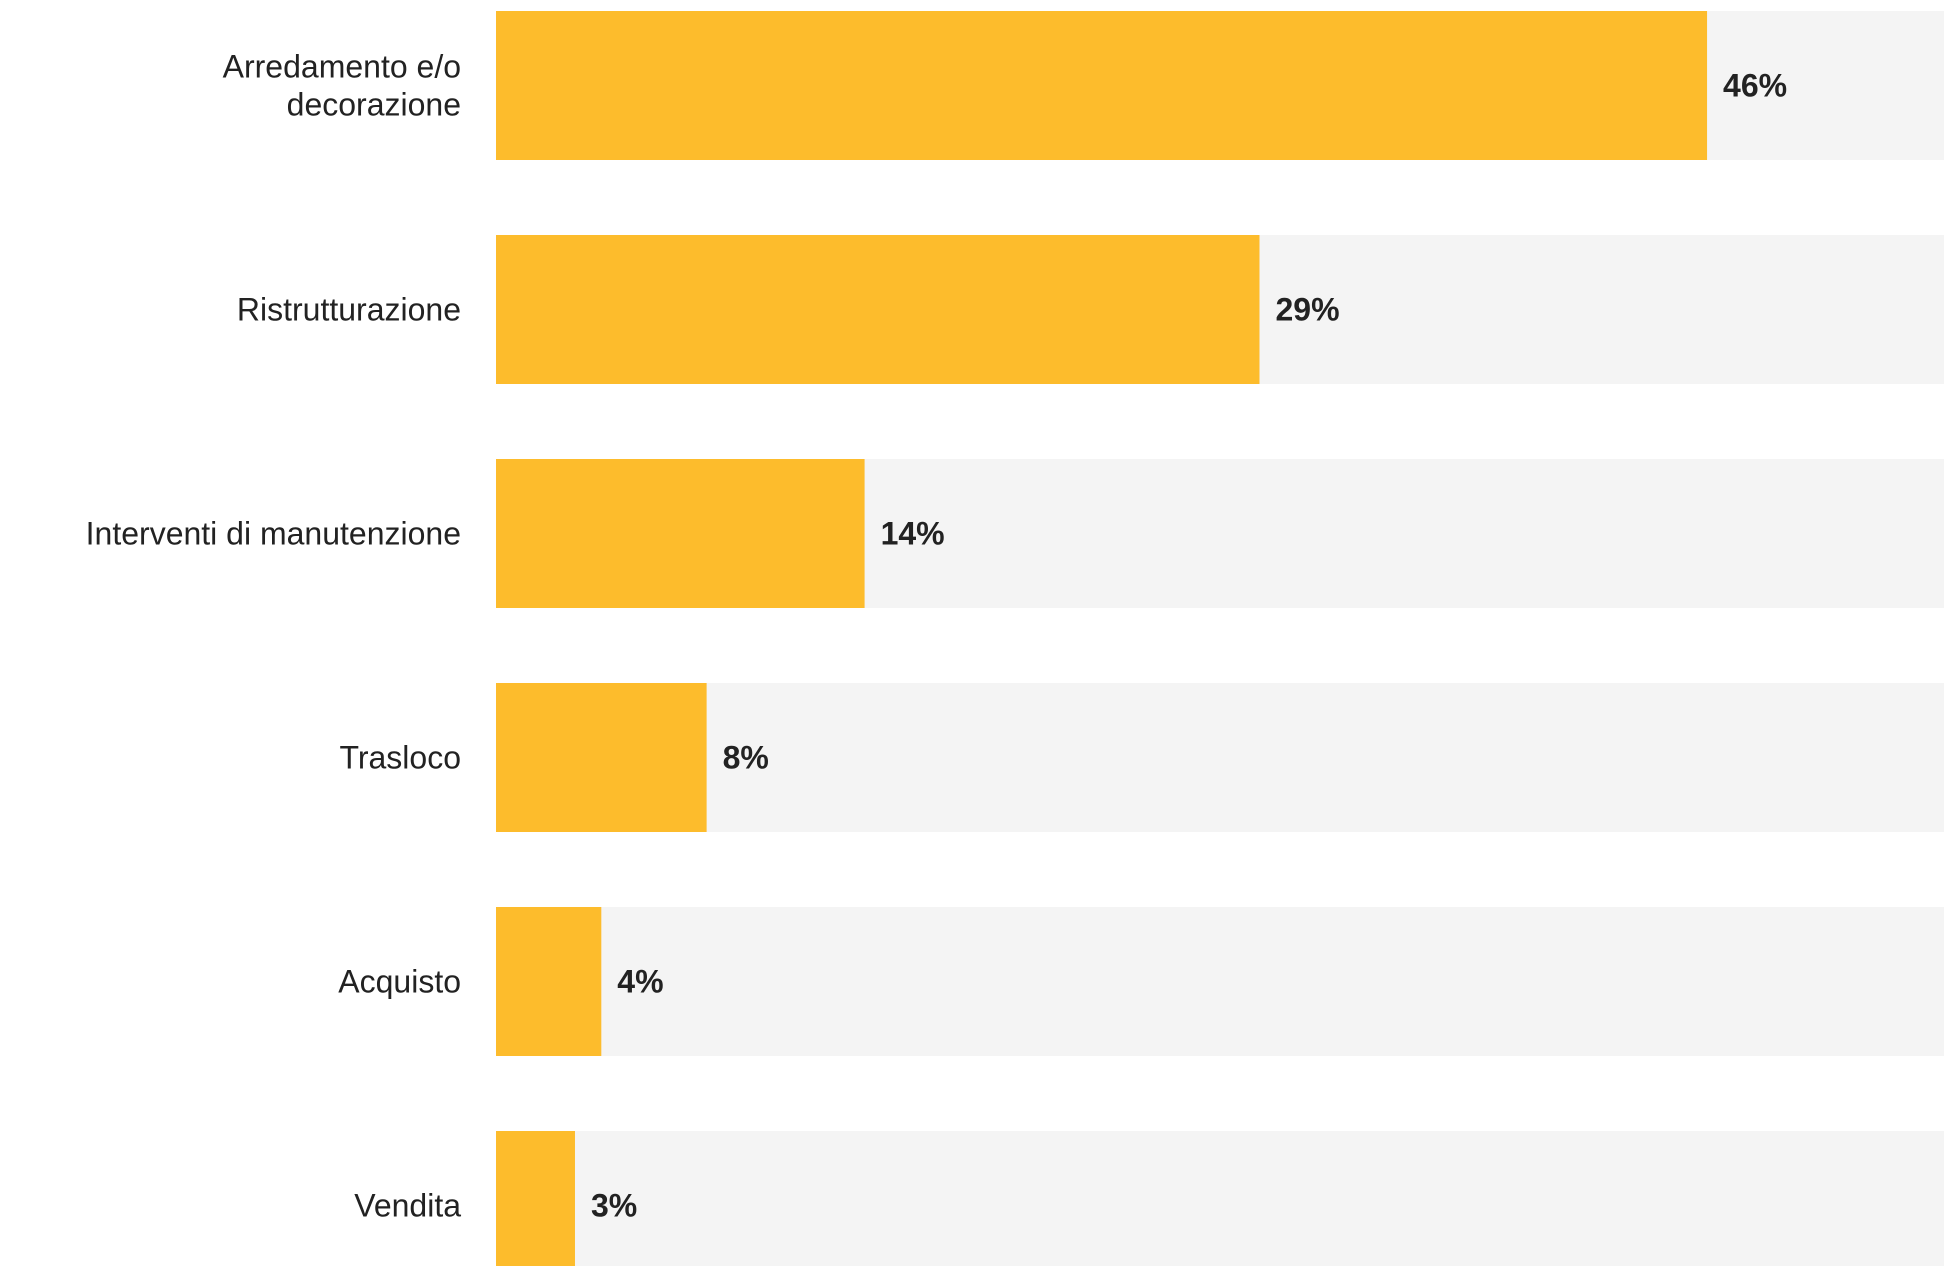 The width and height of the screenshot is (1944, 1266). Describe the element at coordinates (273, 534) in the screenshot. I see `category-label: Interventi di manutenzione` at that location.